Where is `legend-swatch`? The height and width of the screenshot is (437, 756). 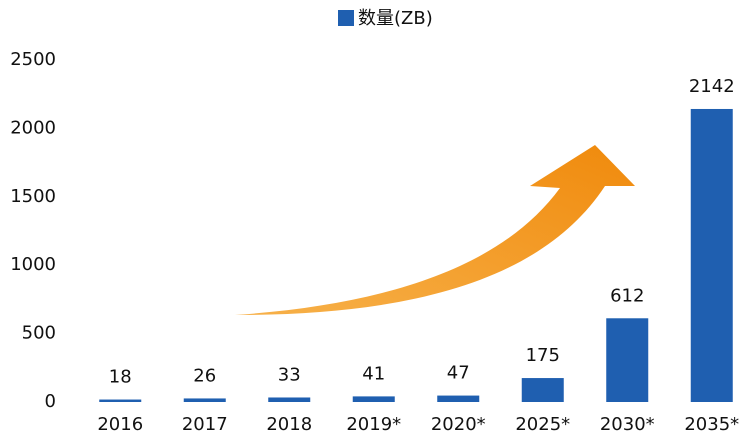
legend-swatch is located at coordinates (346, 18).